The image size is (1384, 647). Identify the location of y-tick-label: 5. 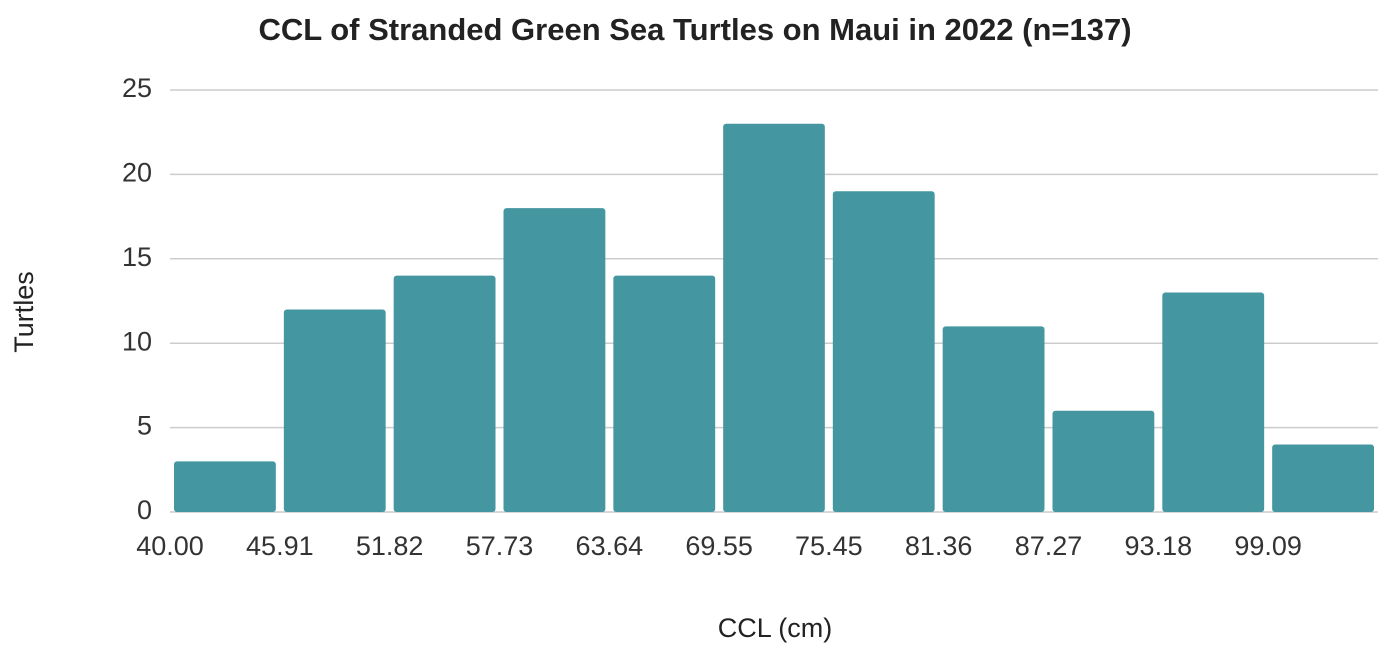
(144, 426).